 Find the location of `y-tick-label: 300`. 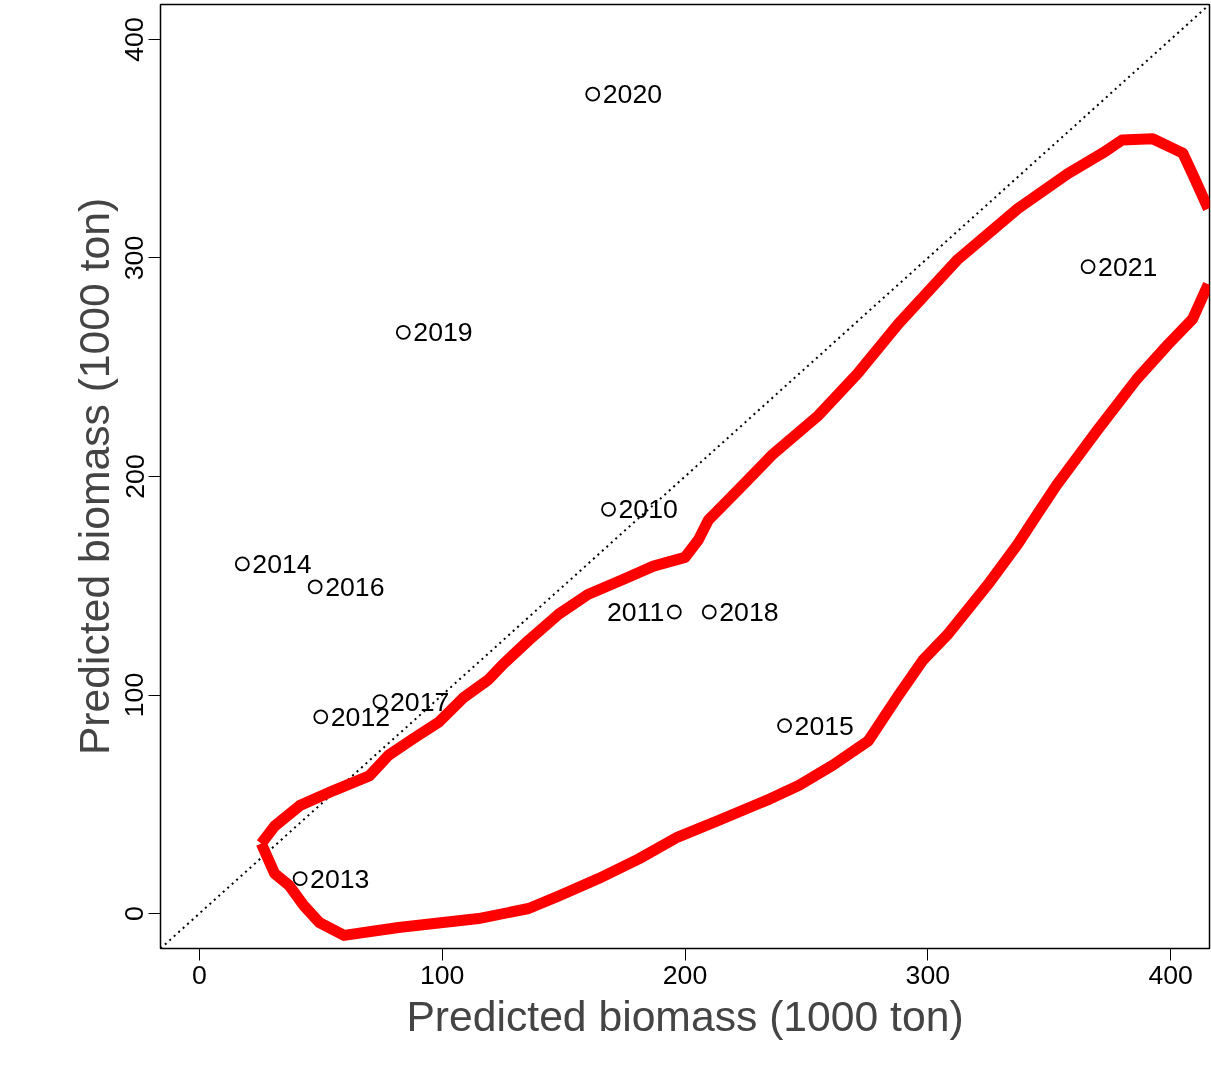

y-tick-label: 300 is located at coordinates (134, 258).